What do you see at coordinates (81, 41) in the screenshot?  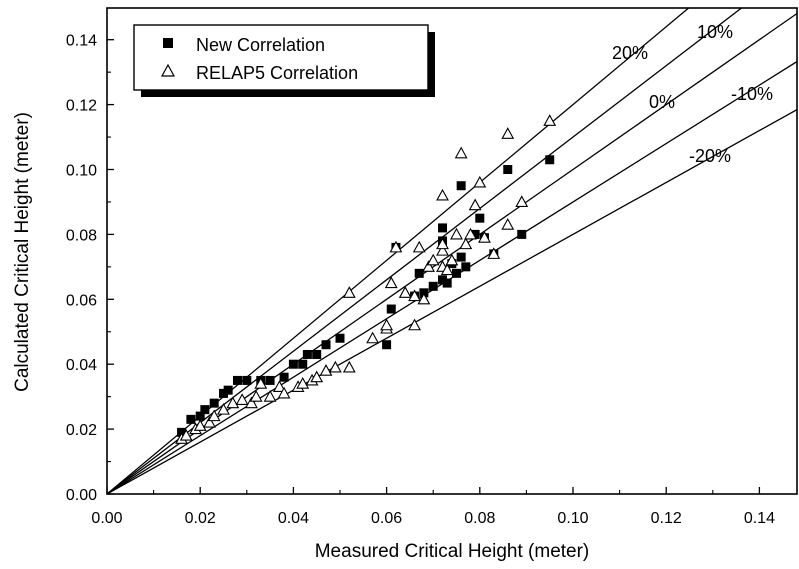 I see `y-tick-label: 0.14` at bounding box center [81, 41].